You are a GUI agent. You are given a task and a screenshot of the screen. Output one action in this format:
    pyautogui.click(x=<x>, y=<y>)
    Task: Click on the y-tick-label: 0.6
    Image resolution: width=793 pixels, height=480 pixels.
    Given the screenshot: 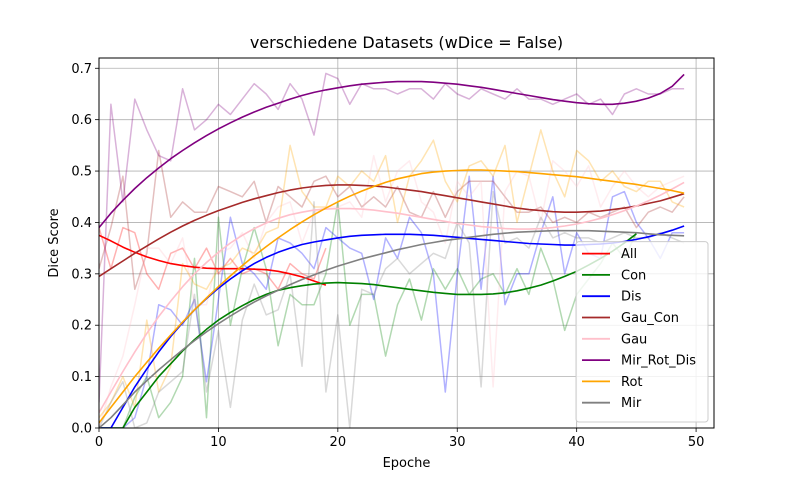 What is the action you would take?
    pyautogui.click(x=81, y=120)
    